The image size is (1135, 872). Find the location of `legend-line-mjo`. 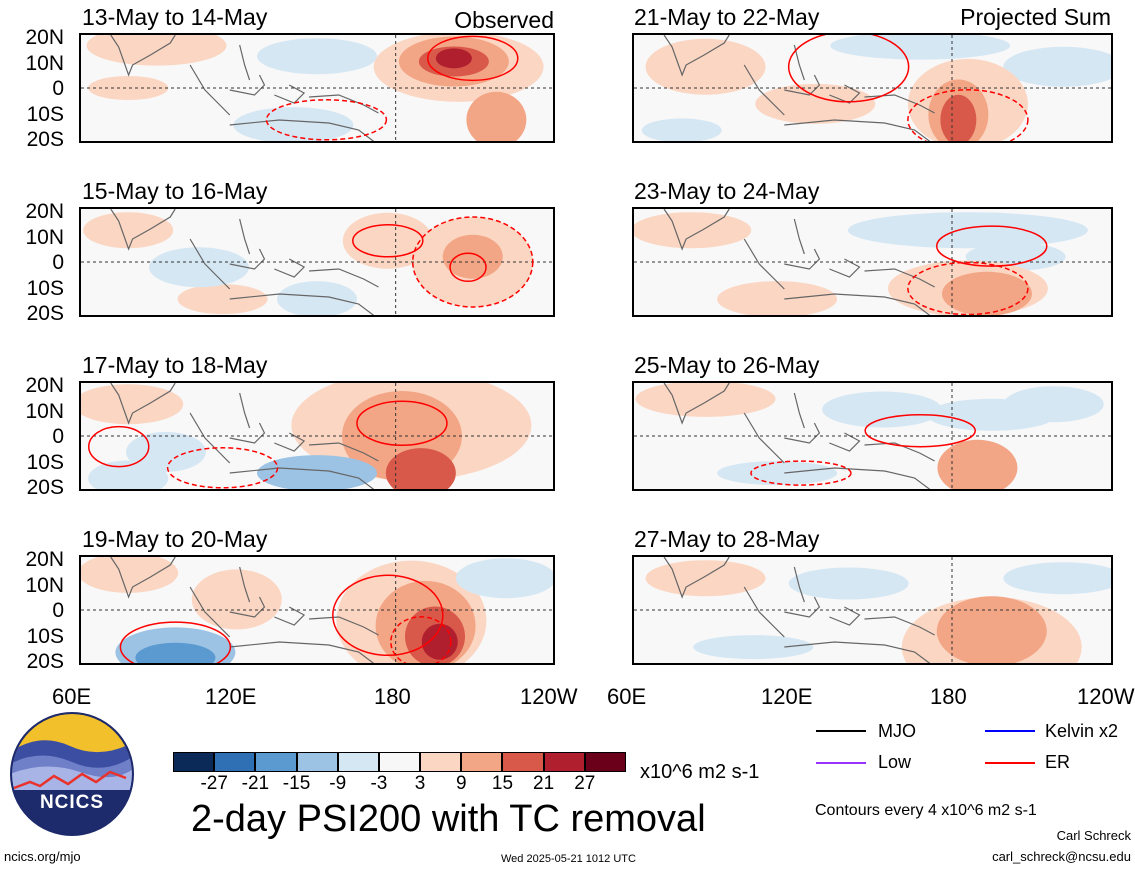

legend-line-mjo is located at coordinates (841, 731).